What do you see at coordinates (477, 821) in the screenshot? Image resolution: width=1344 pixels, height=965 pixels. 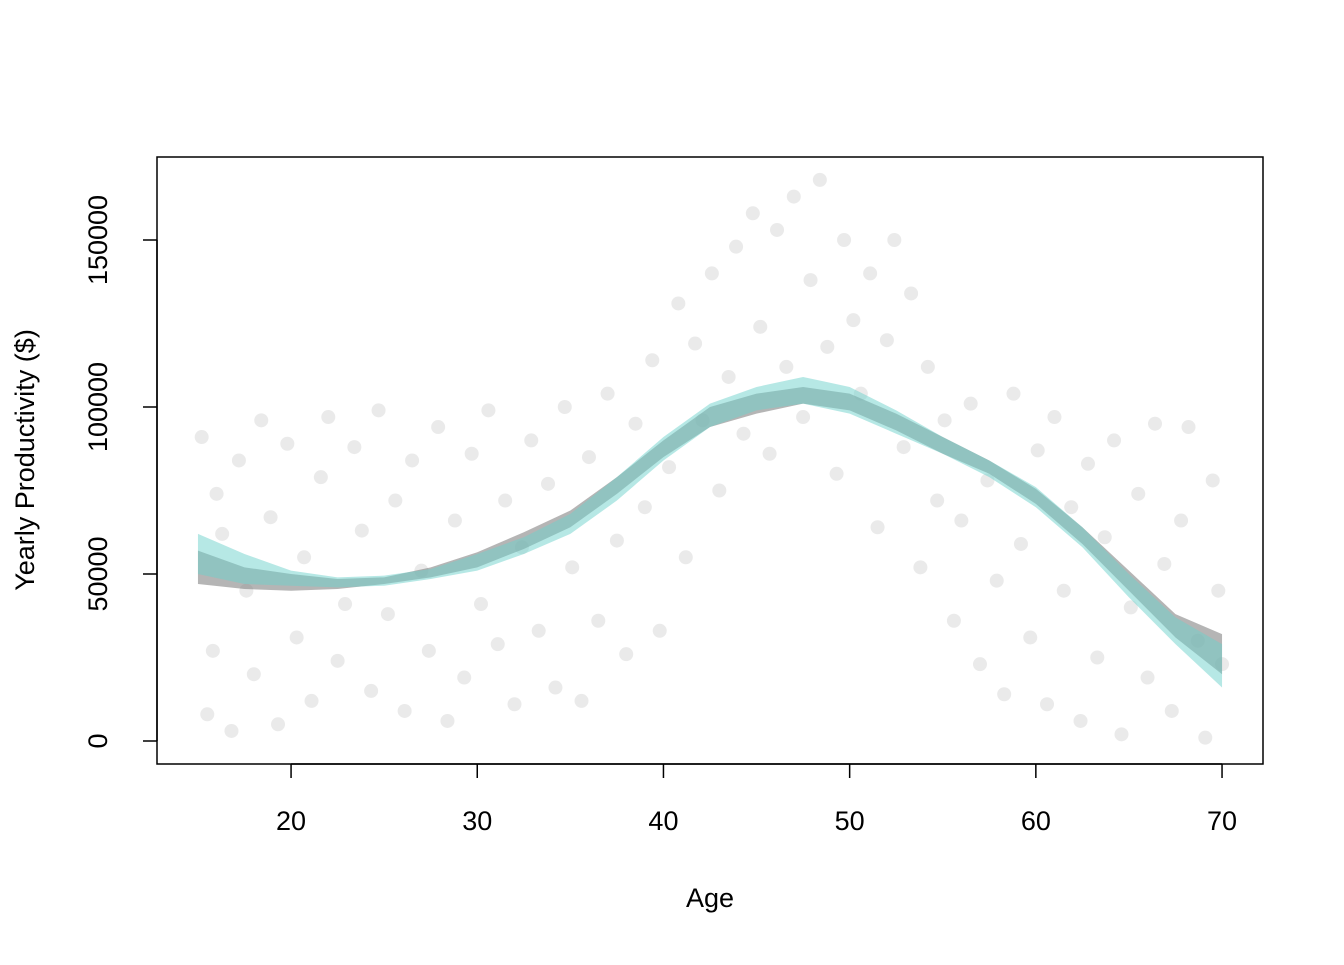 I see `x-tick-label: 30` at bounding box center [477, 821].